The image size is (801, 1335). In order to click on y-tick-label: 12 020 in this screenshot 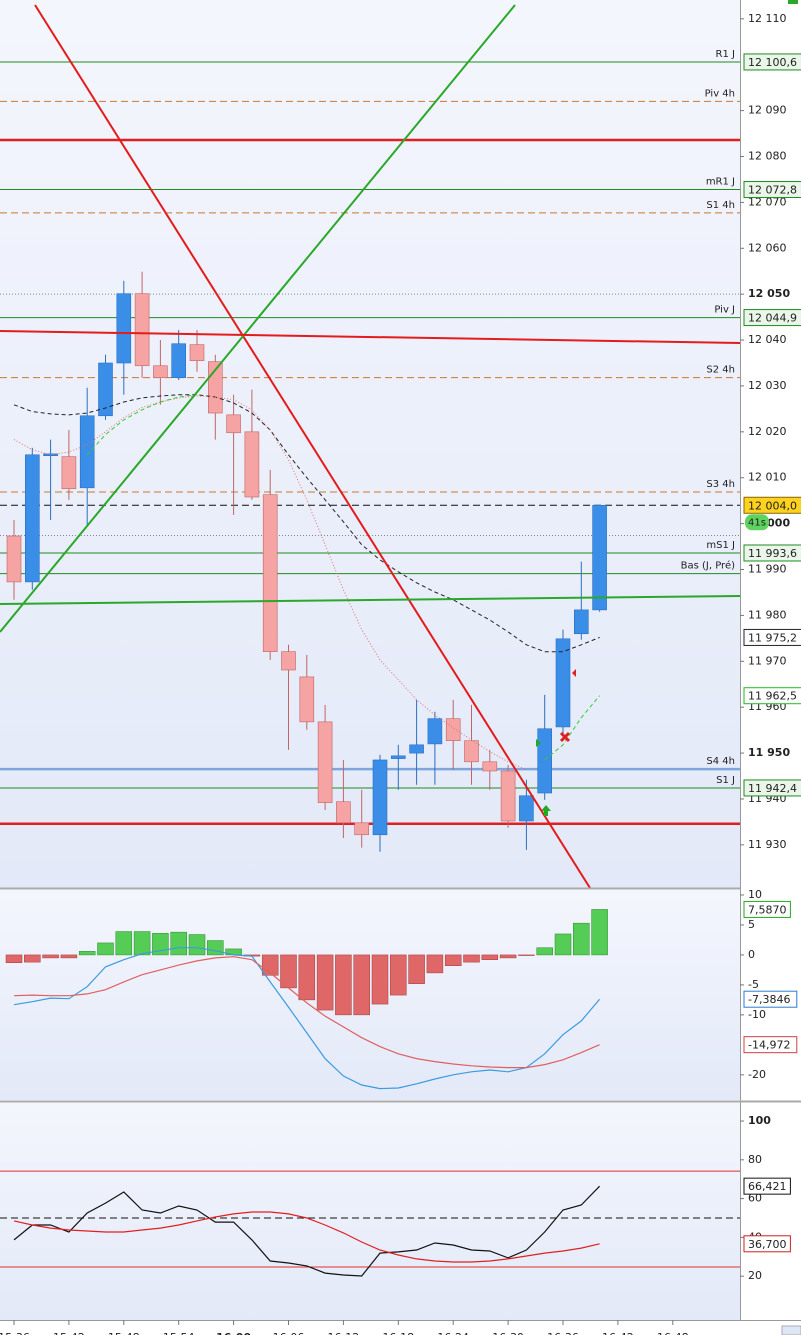, I will do `click(767, 431)`.